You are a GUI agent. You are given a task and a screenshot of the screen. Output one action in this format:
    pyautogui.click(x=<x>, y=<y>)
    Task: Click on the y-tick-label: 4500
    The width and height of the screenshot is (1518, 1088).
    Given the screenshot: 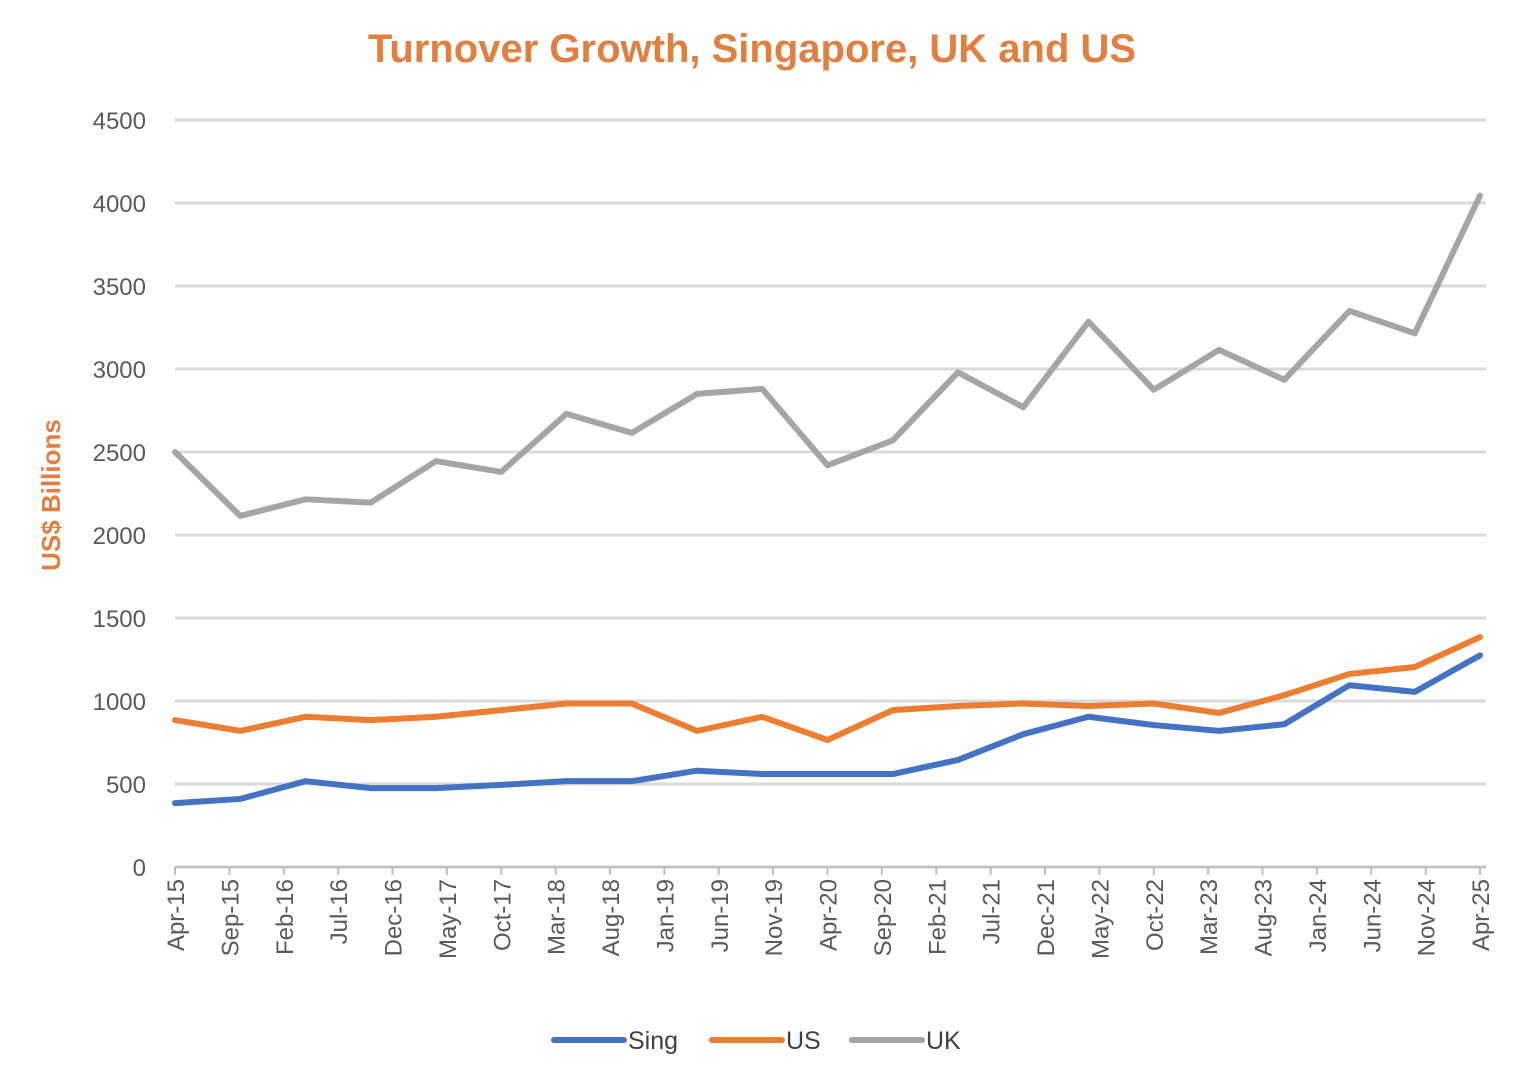 What is the action you would take?
    pyautogui.click(x=119, y=121)
    